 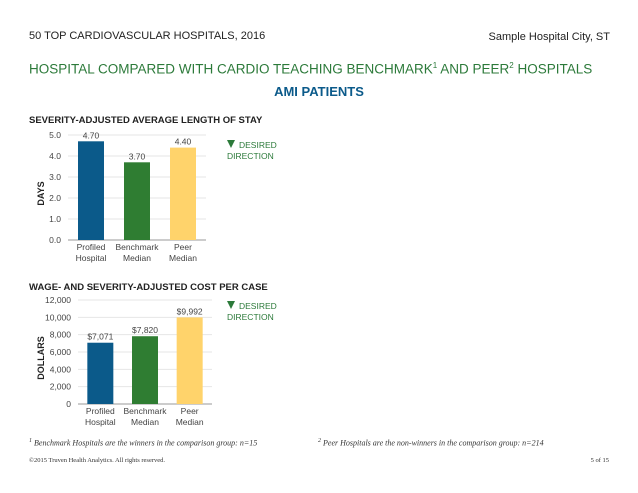 I want to click on y-tick-label: 1.0, so click(x=55, y=219).